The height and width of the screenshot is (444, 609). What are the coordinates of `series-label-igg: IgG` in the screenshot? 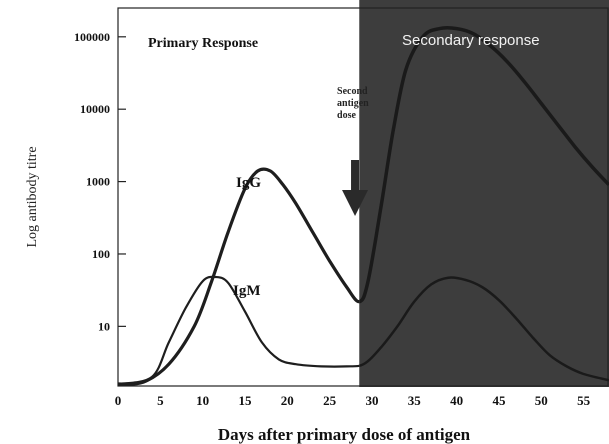 It's located at (248, 183).